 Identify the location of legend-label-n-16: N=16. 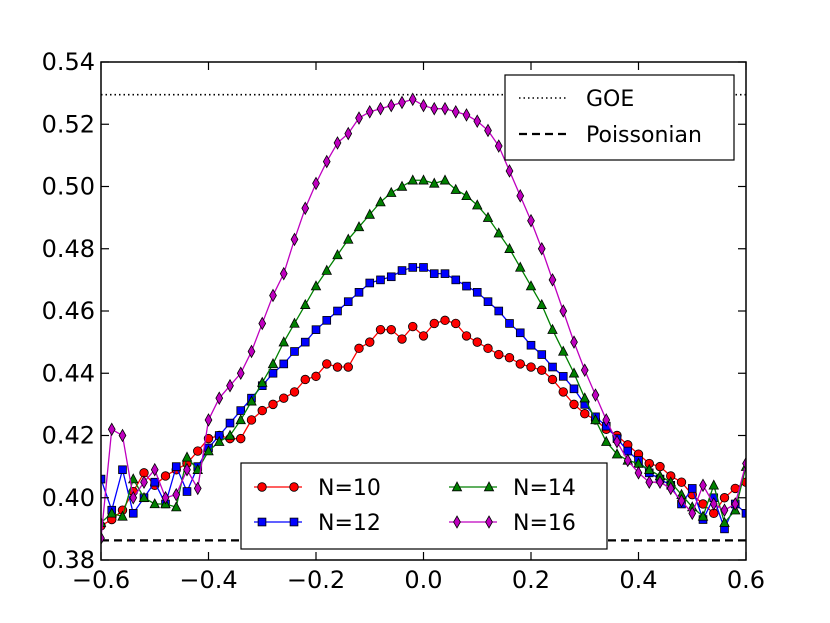
(544, 523).